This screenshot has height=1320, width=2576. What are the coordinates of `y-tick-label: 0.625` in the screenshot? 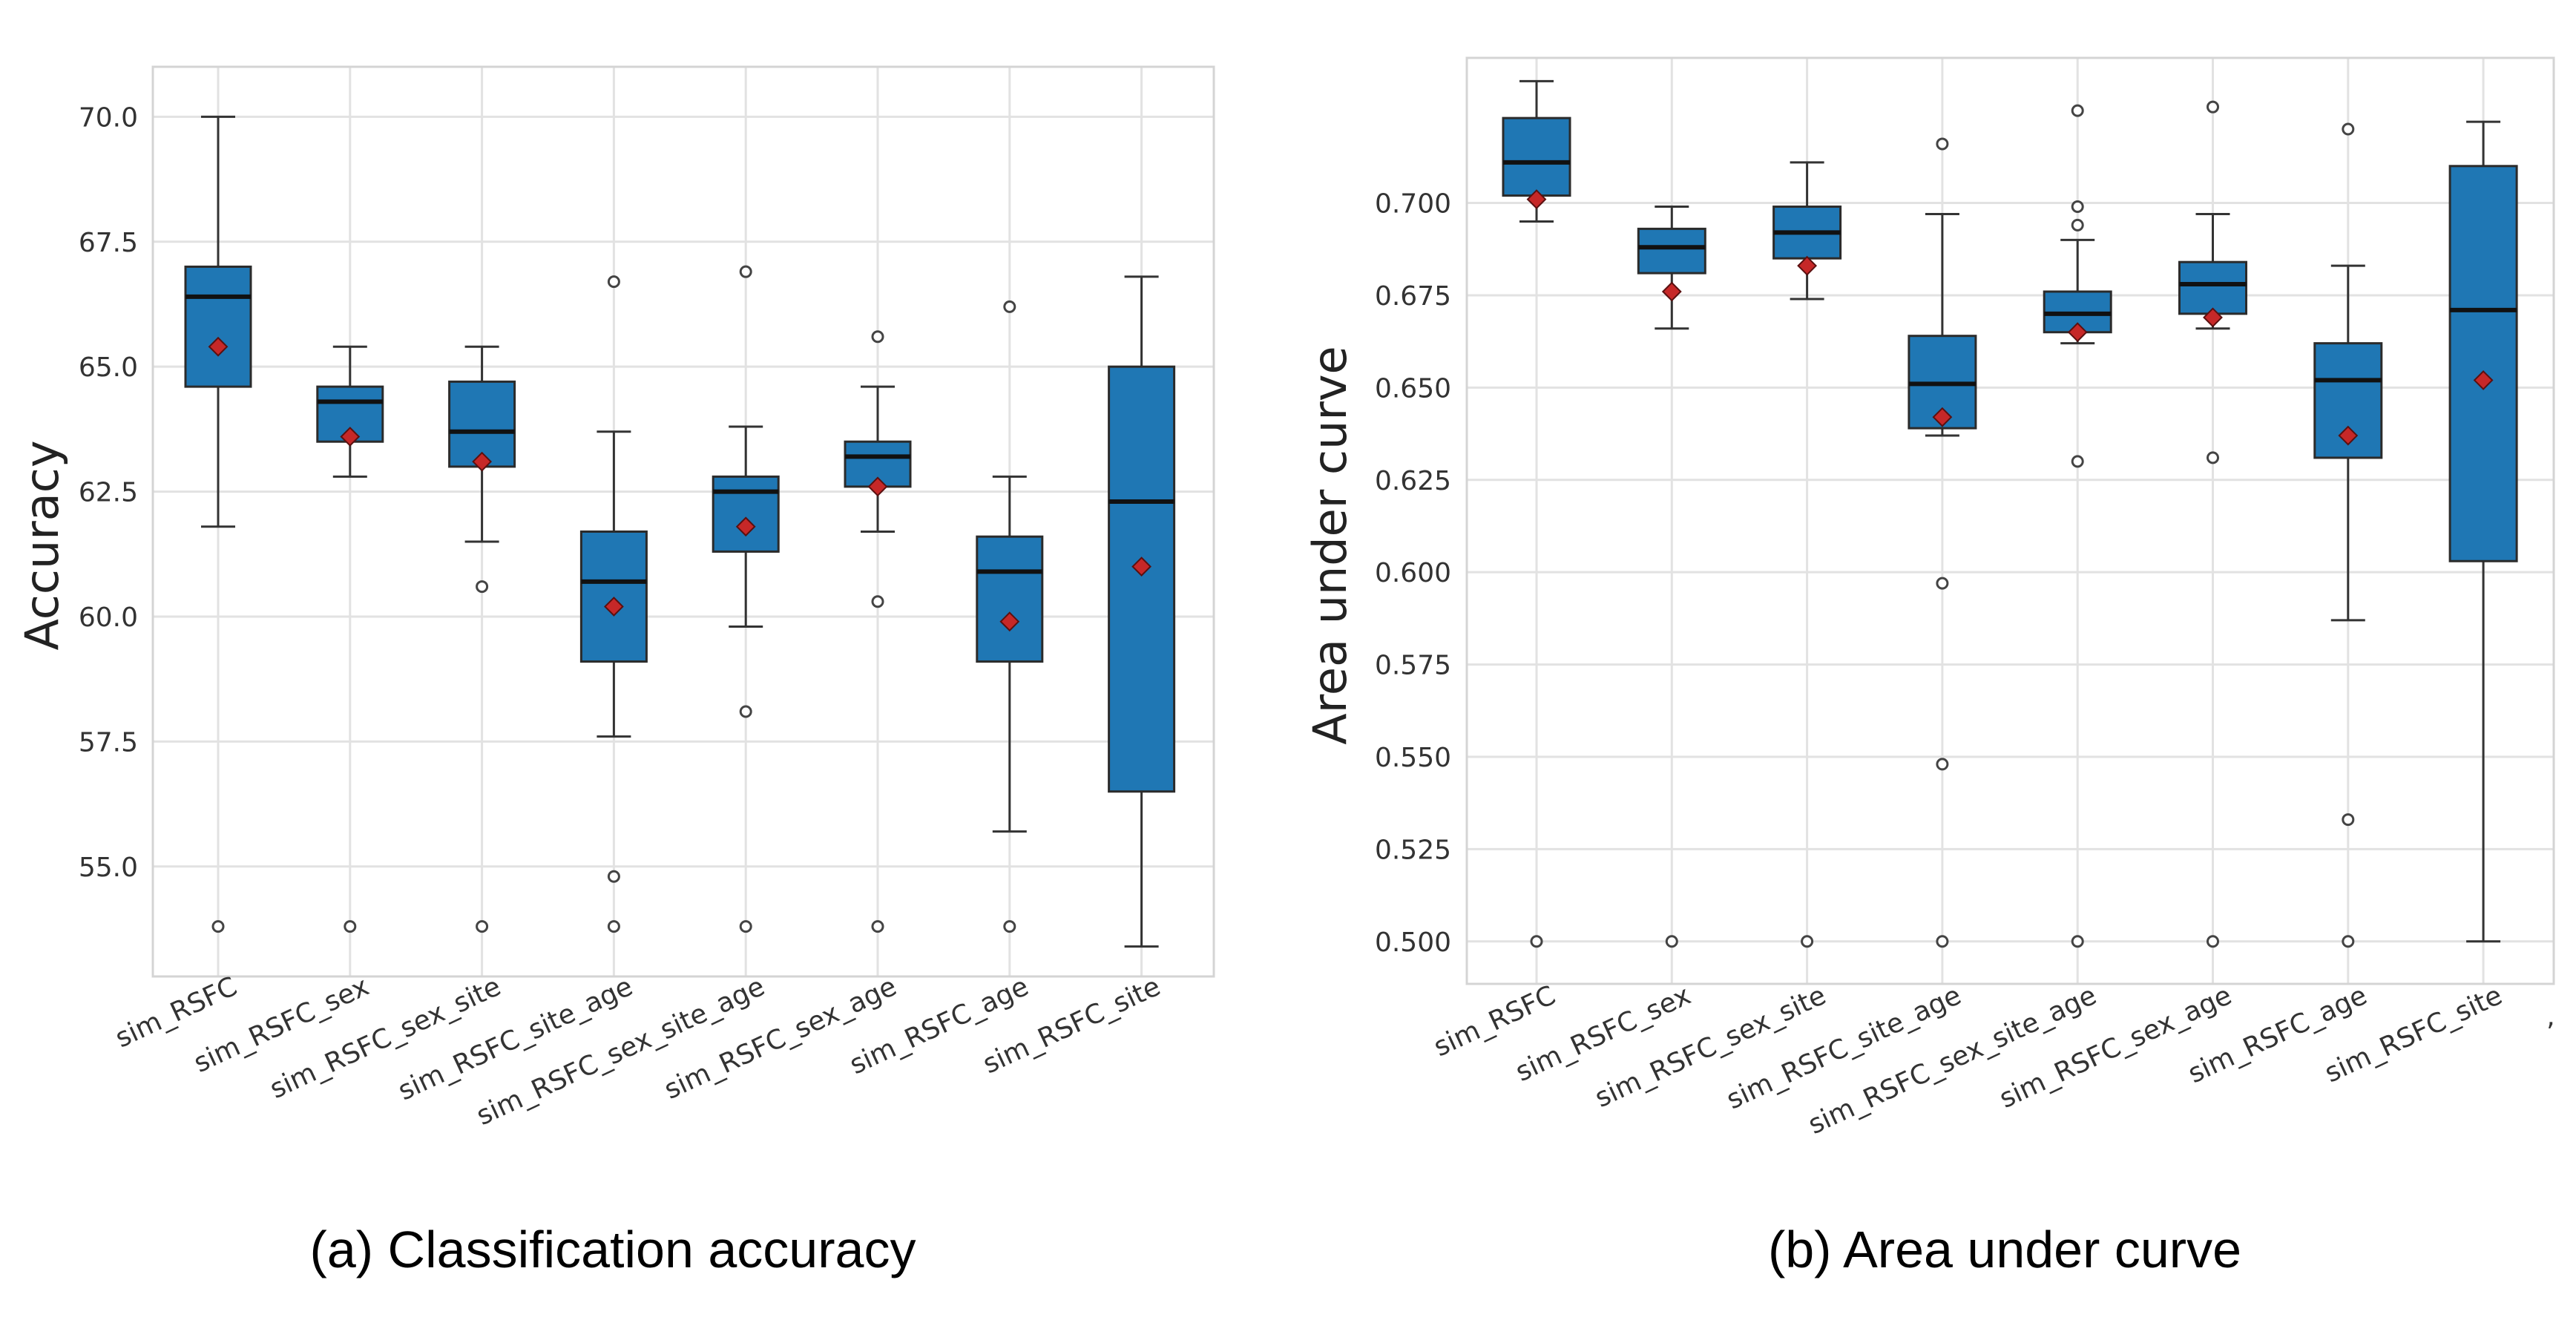 It's located at (1413, 481).